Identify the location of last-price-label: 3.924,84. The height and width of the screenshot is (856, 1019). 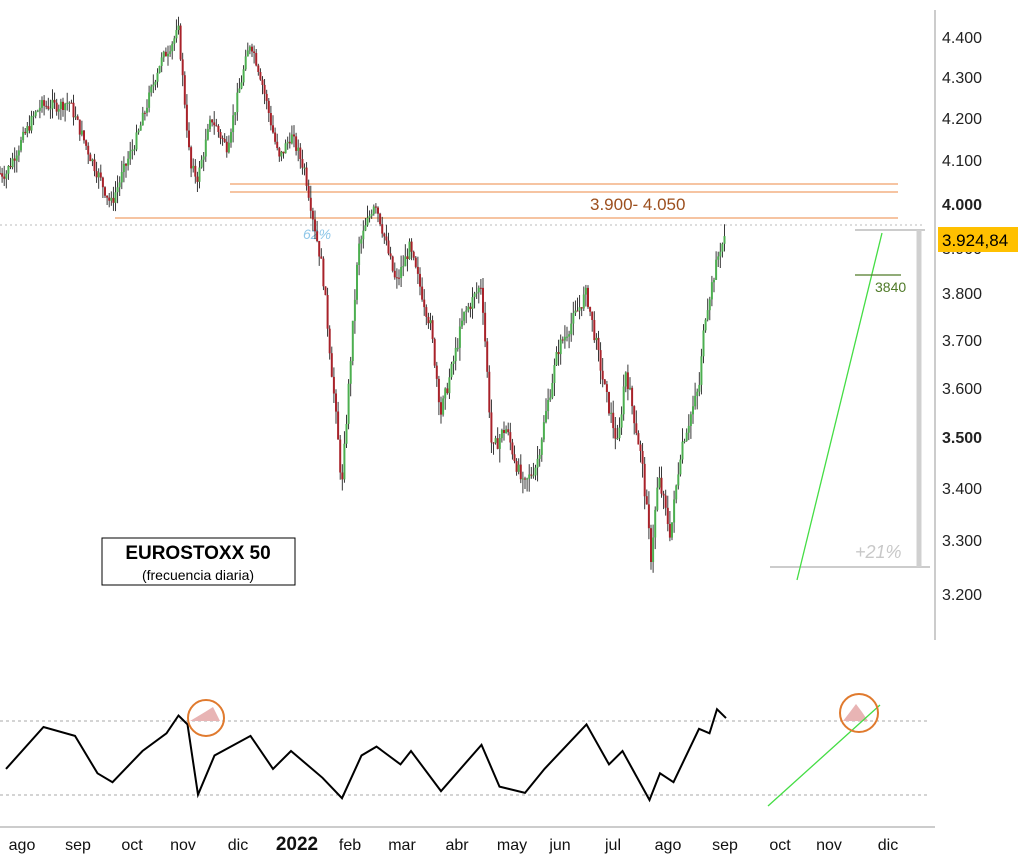
(975, 240).